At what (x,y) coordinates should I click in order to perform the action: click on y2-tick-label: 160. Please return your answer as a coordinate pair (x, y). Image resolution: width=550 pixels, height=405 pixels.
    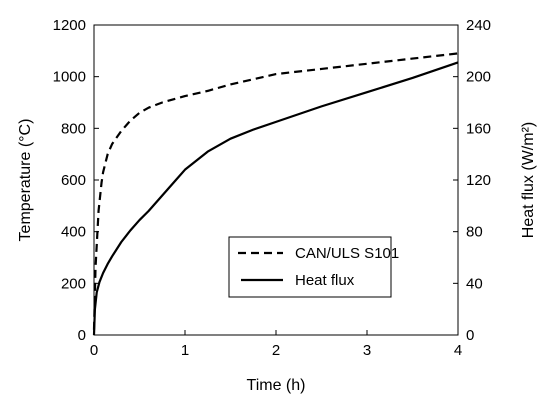
    Looking at the image, I should click on (478, 128).